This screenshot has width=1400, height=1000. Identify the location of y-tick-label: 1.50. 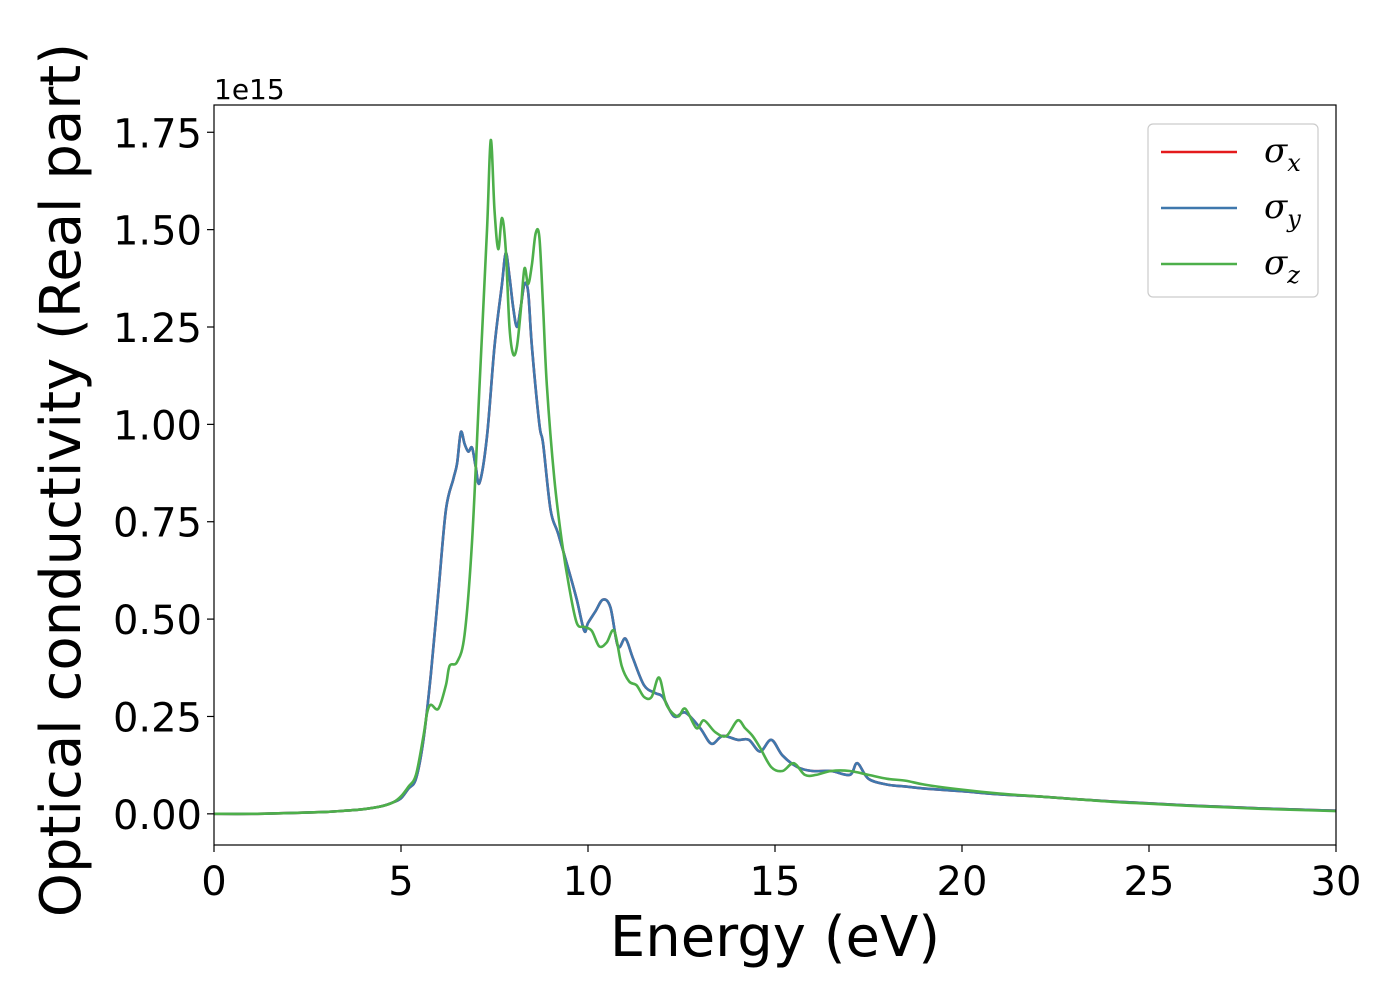
(157, 232).